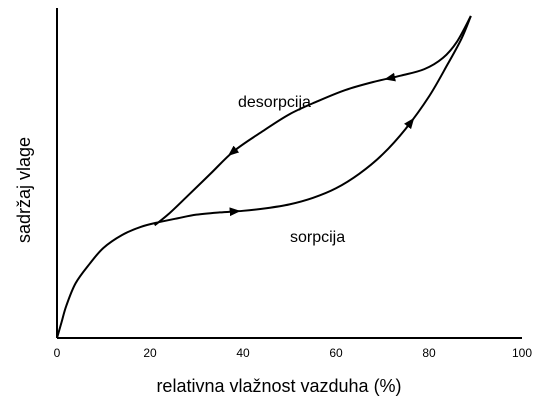 This screenshot has height=403, width=547. I want to click on x-tick-label-60: 60, so click(336, 353).